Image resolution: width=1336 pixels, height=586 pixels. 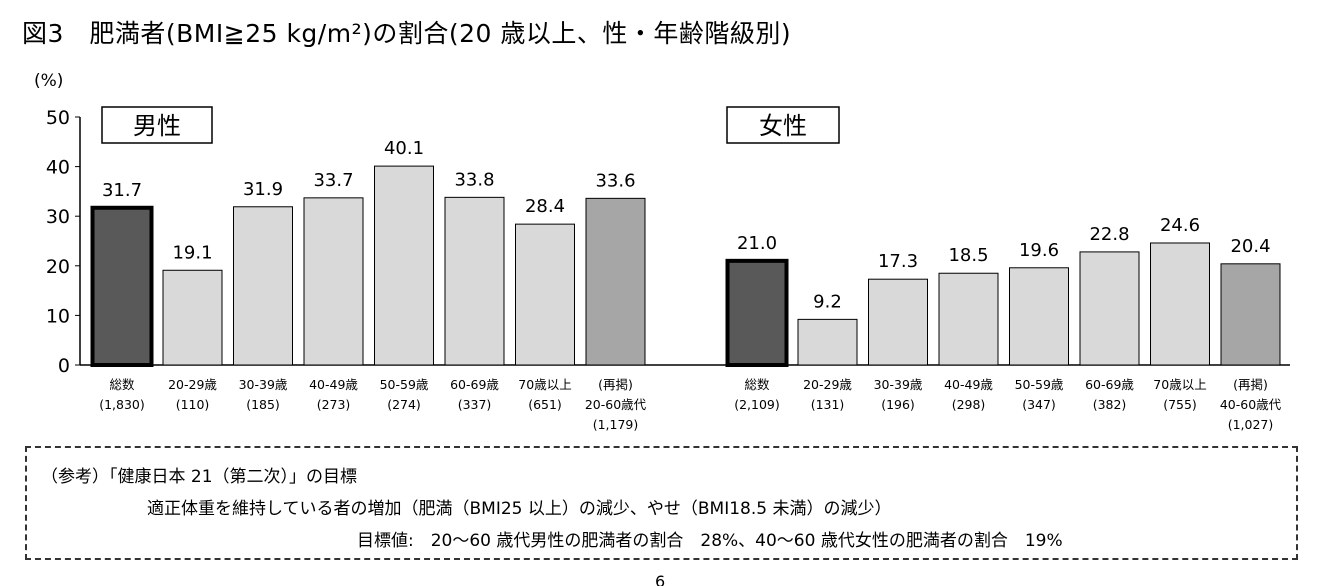 I want to click on category-label: (196), so click(x=898, y=404).